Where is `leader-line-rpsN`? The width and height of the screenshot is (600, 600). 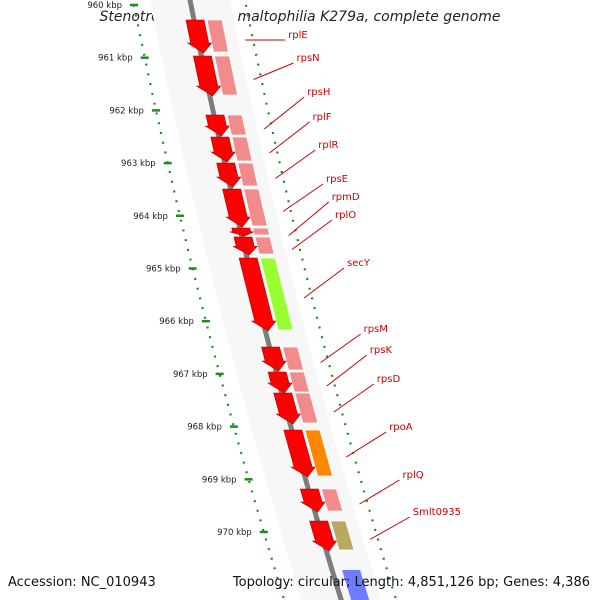
leader-line-rpsN is located at coordinates (273, 71).